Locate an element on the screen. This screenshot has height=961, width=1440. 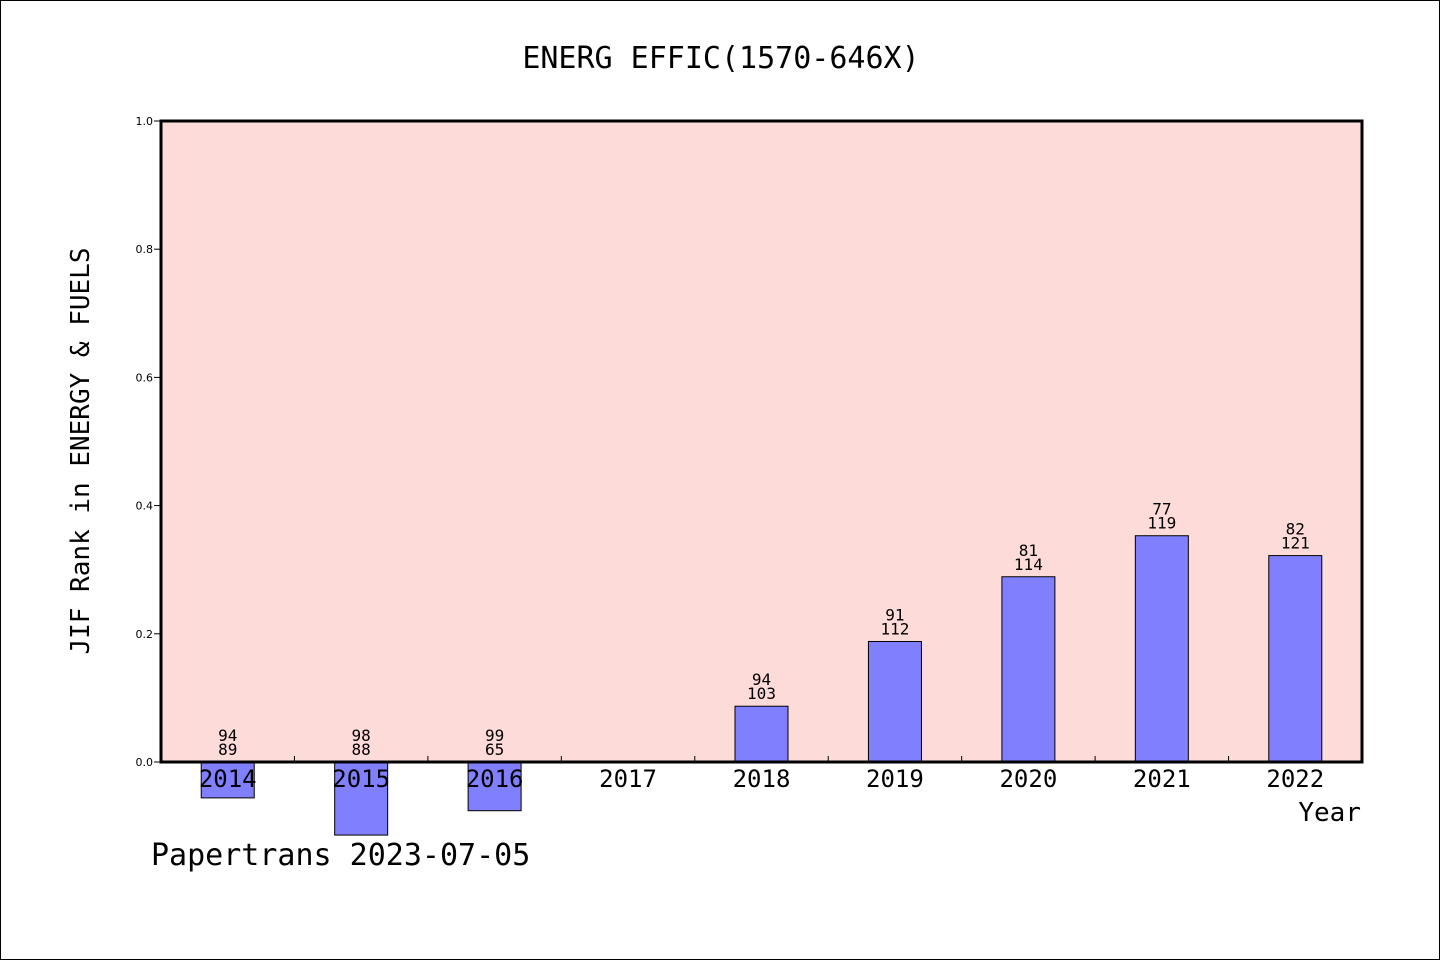
x-tick-label: 2022 is located at coordinates (1295, 779).